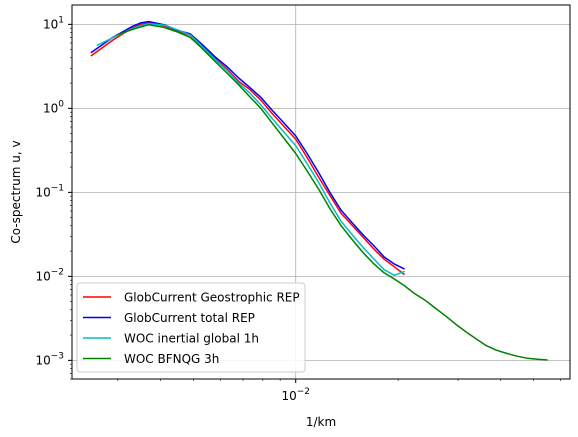 Image resolution: width=578 pixels, height=437 pixels. What do you see at coordinates (49, 191) in the screenshot?
I see `y-tick-label: 10⁻¹` at bounding box center [49, 191].